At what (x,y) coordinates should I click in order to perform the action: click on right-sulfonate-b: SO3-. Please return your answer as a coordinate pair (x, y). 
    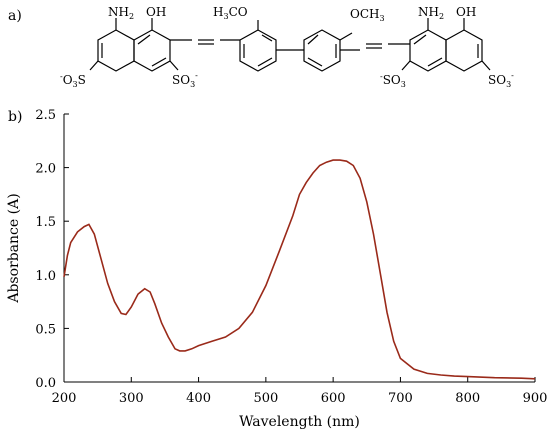
    Looking at the image, I should click on (501, 80).